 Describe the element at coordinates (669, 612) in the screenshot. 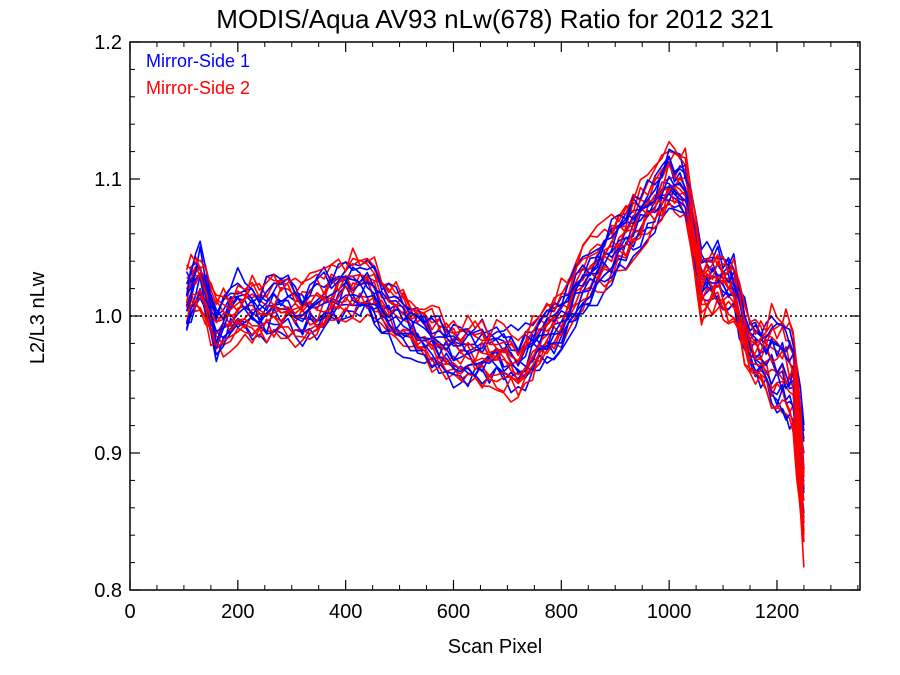

I see `x-tick-label: 1000` at that location.